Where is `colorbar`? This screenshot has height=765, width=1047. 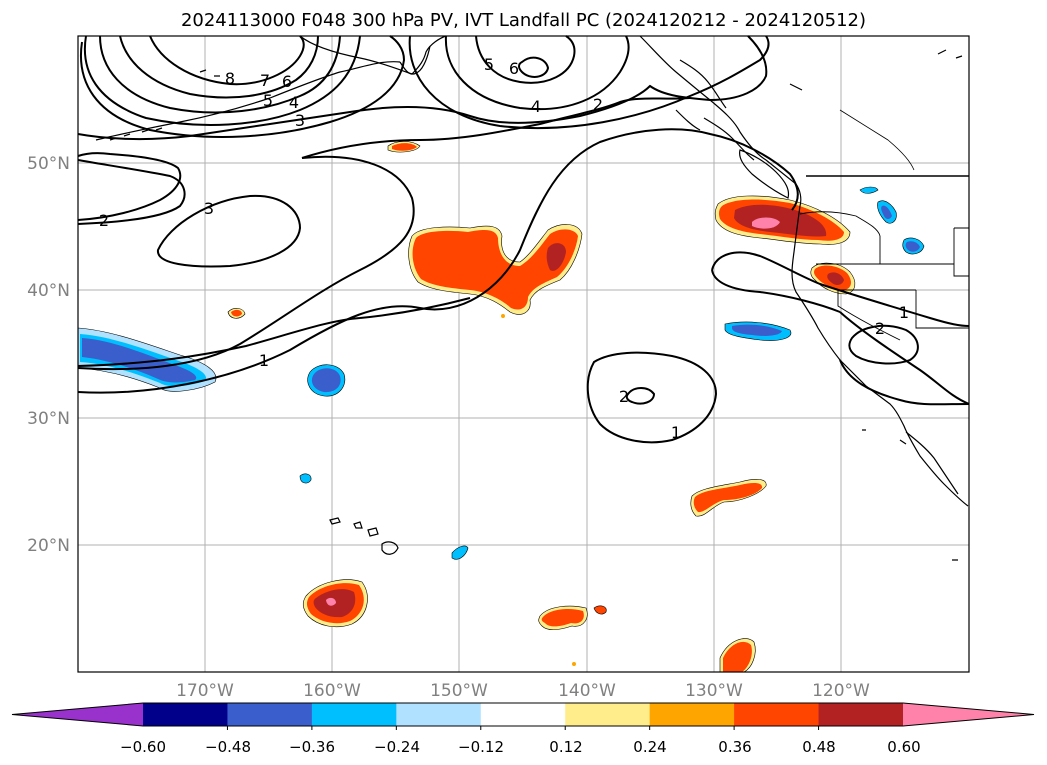
colorbar is located at coordinates (523, 716).